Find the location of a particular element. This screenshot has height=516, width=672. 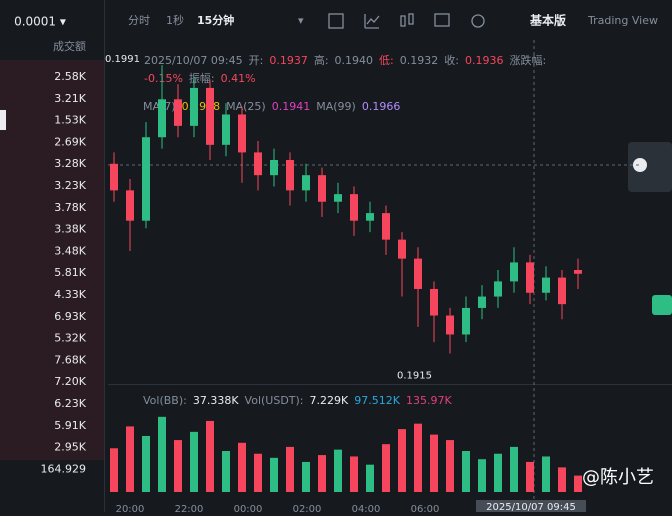

book-value: 3.23K is located at coordinates (70, 185).